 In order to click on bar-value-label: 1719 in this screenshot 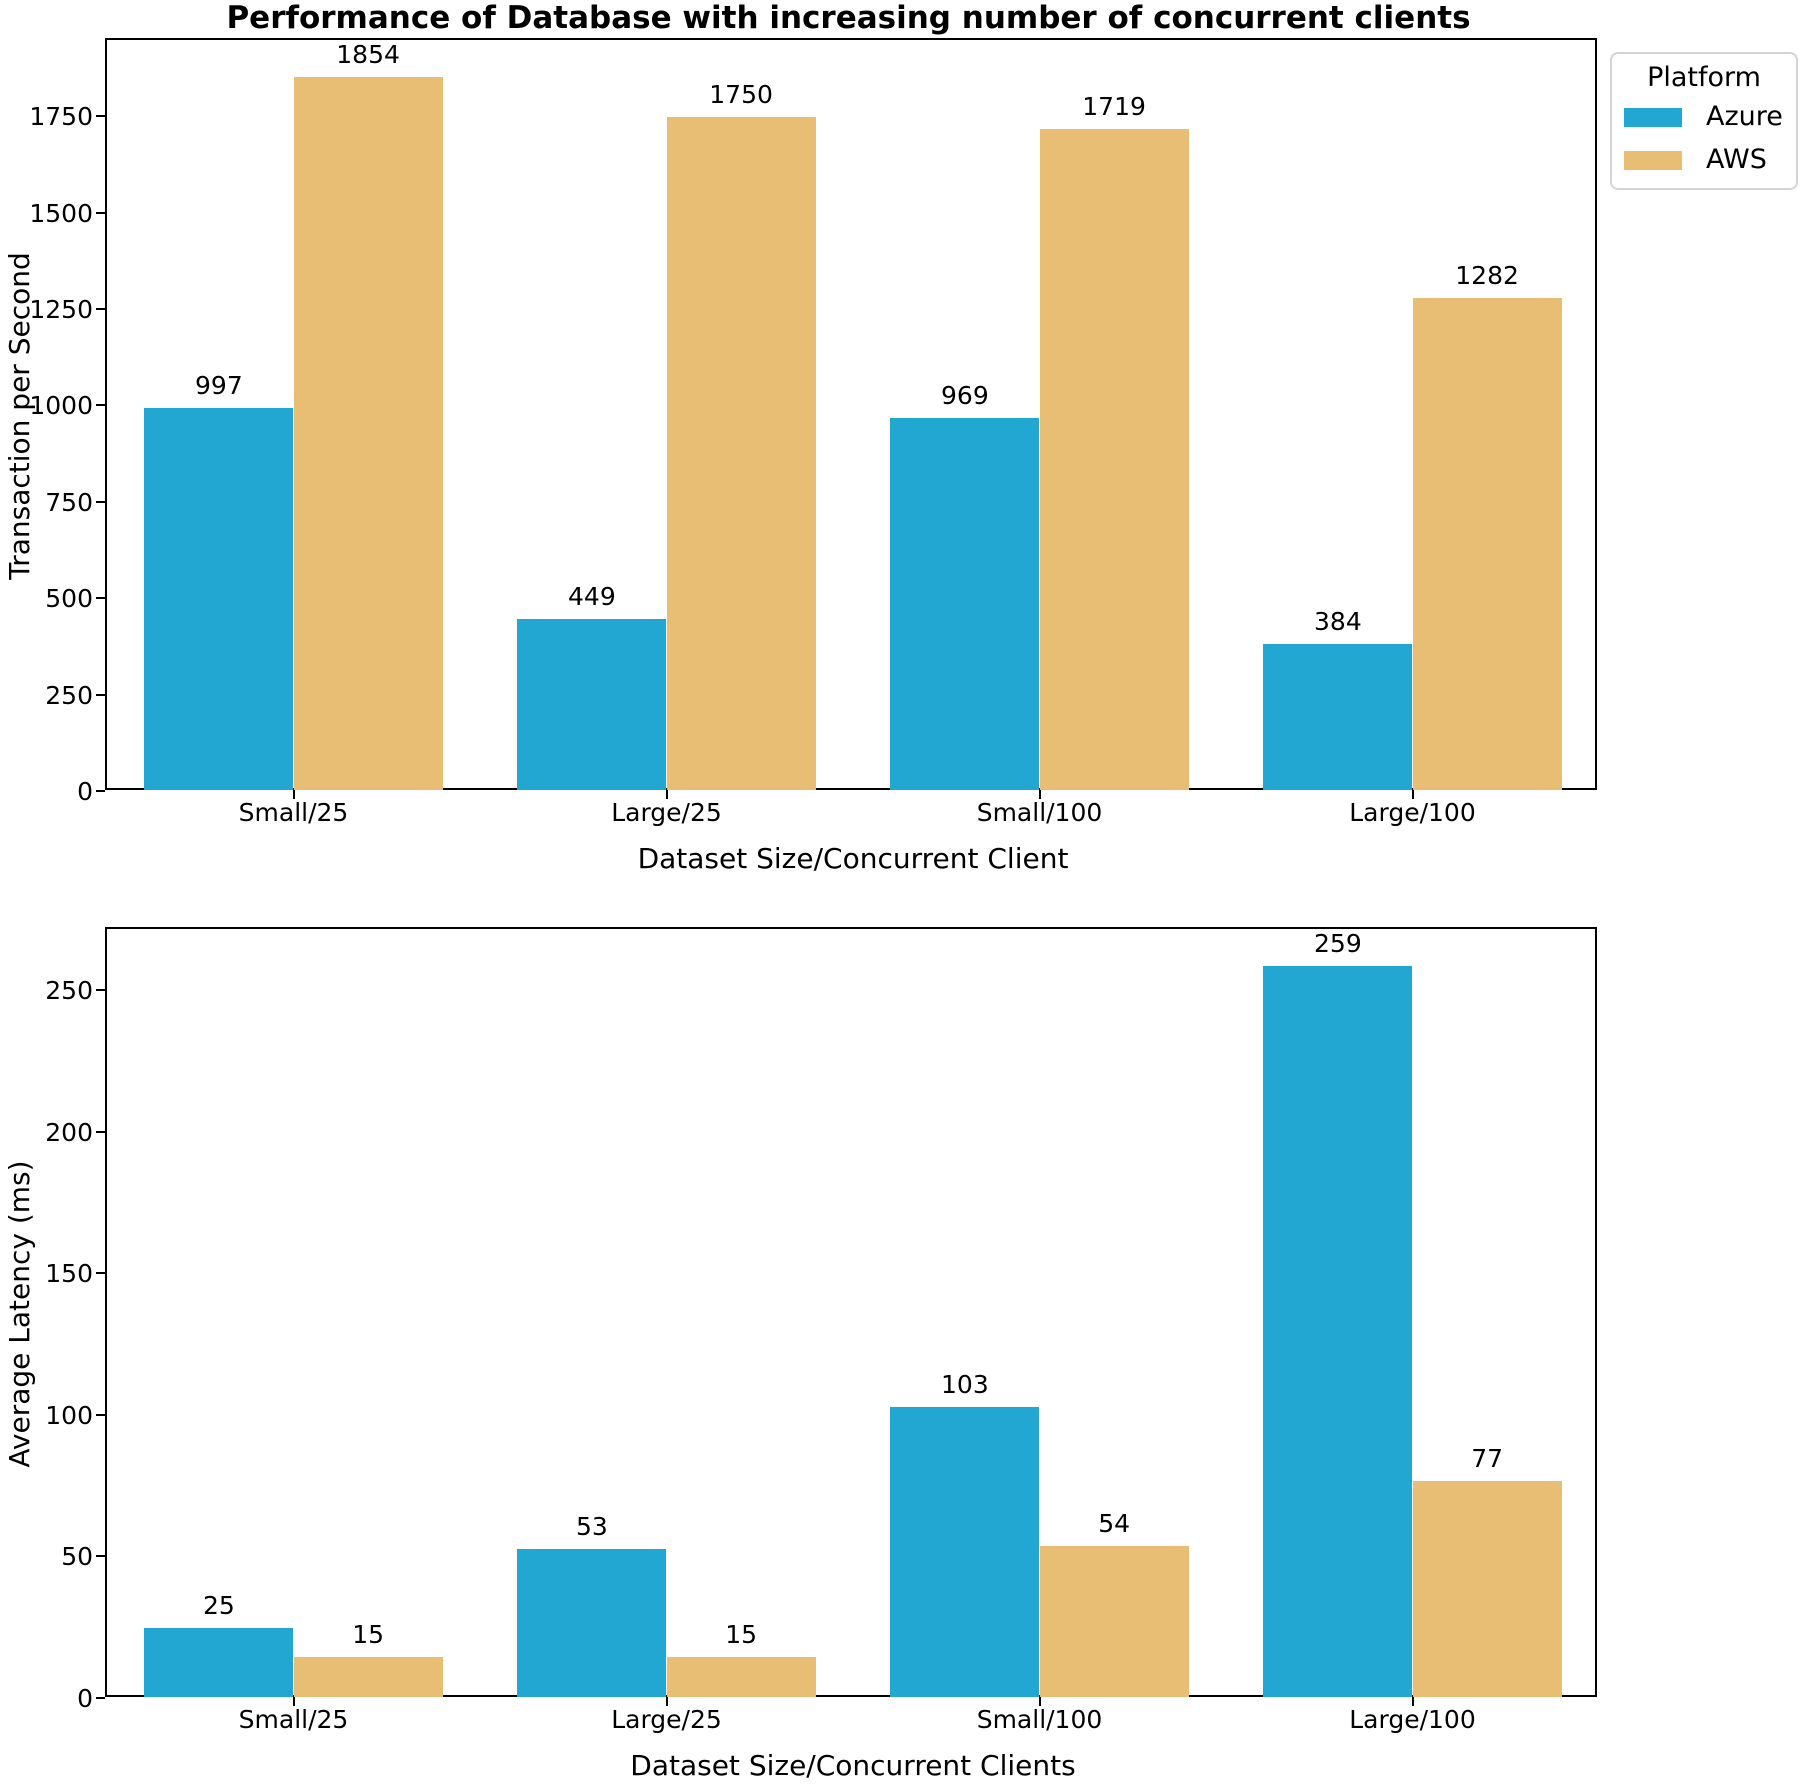, I will do `click(1114, 107)`.